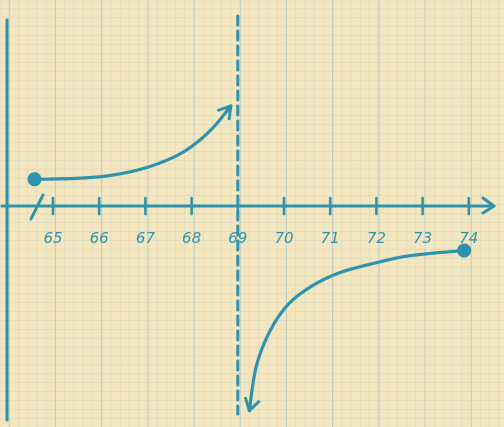 This screenshot has height=427, width=504. I want to click on x-axis-arrow-icon, so click(488, 205).